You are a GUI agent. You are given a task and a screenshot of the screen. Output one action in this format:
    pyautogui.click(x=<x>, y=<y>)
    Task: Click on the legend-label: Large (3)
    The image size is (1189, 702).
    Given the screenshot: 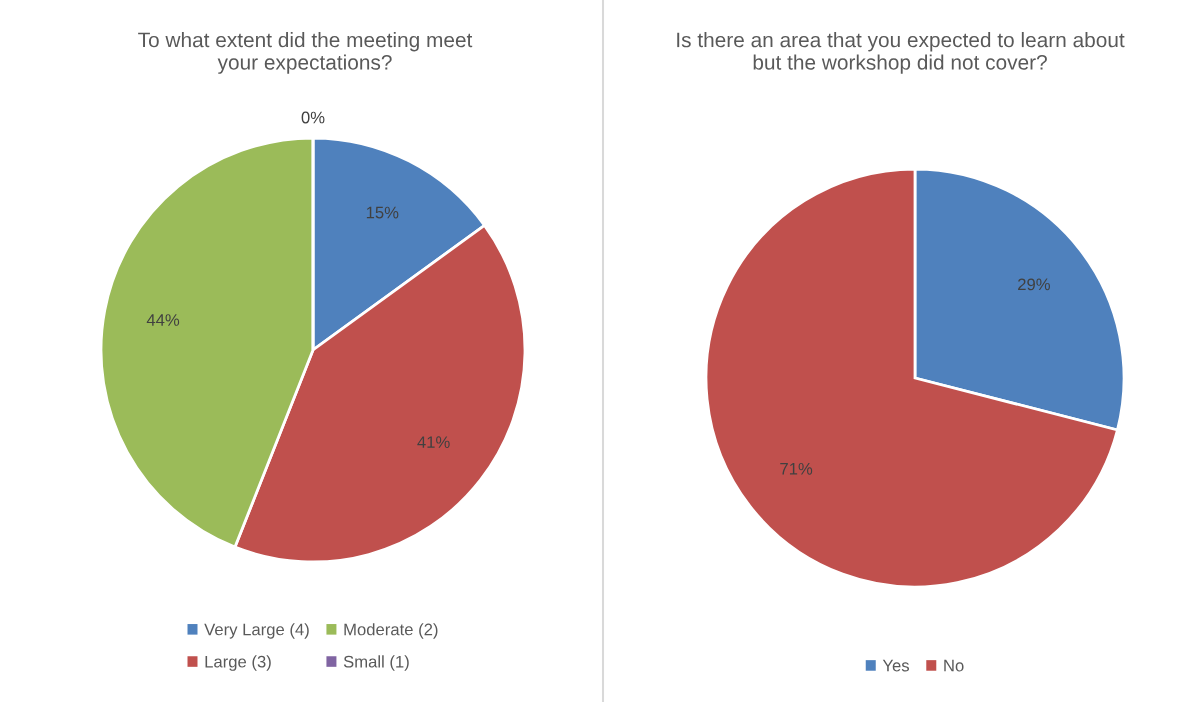 What is the action you would take?
    pyautogui.click(x=238, y=663)
    